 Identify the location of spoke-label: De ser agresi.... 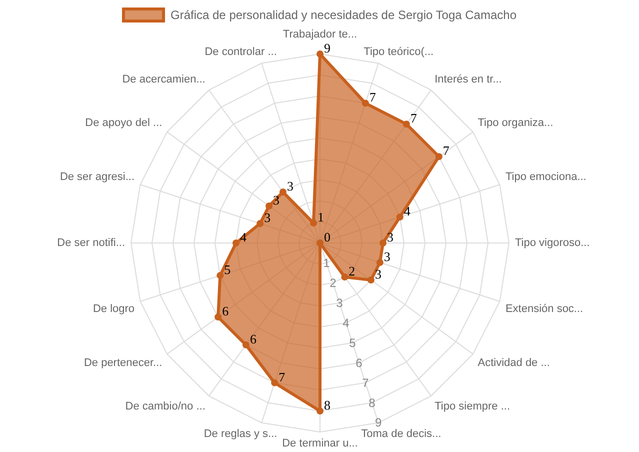
(97, 177).